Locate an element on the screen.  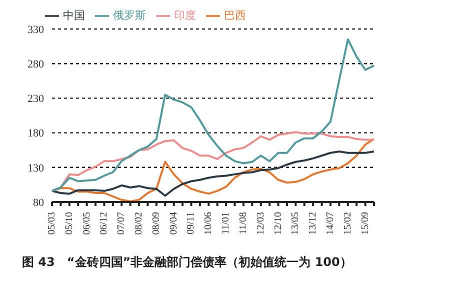
x-tick-label: 12/03 is located at coordinates (260, 223).